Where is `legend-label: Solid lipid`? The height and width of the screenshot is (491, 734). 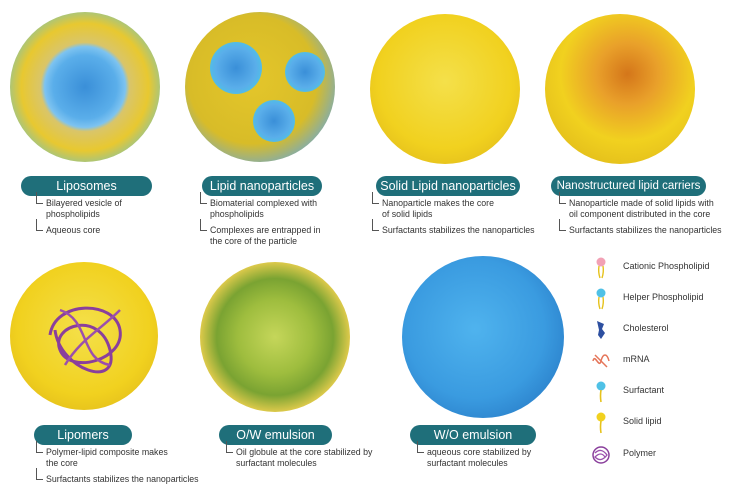 legend-label: Solid lipid is located at coordinates (642, 421).